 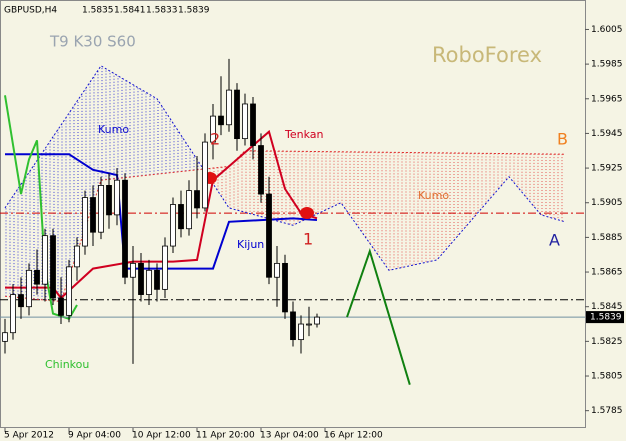 I want to click on y-tick-label: 1.5965, so click(x=607, y=99).